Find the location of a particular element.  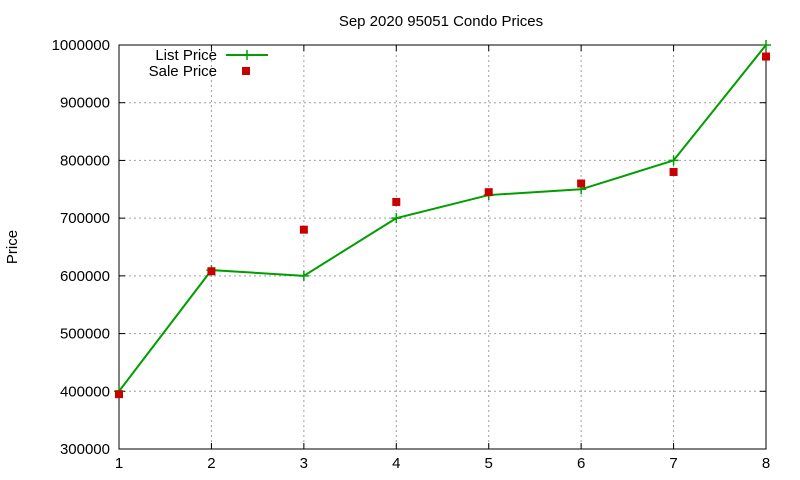

x-tick-label: 1 is located at coordinates (119, 463).